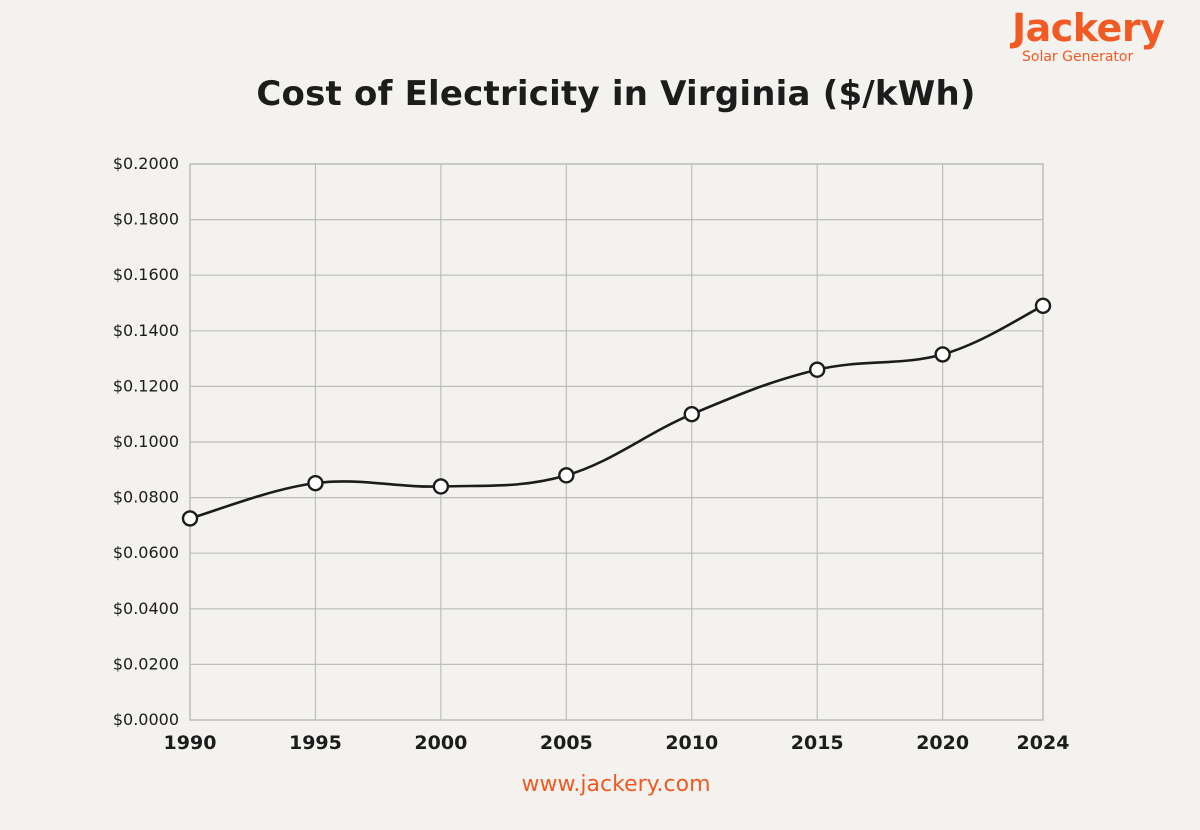 The height and width of the screenshot is (830, 1200). What do you see at coordinates (146, 497) in the screenshot?
I see `y-tick-label: $0.0800` at bounding box center [146, 497].